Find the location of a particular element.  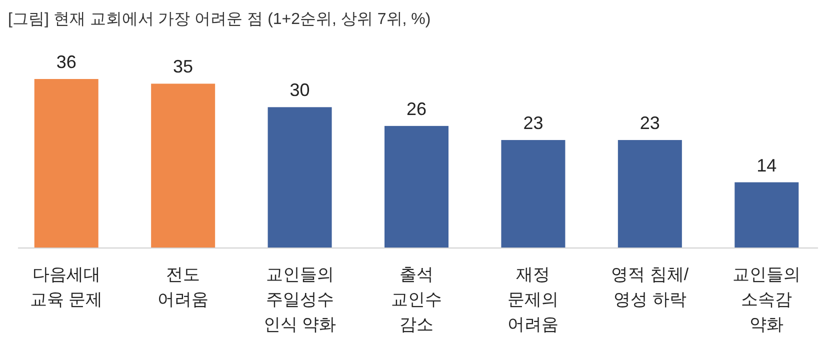

x-tick-label: 출석 교인수 감소 is located at coordinates (416, 299).